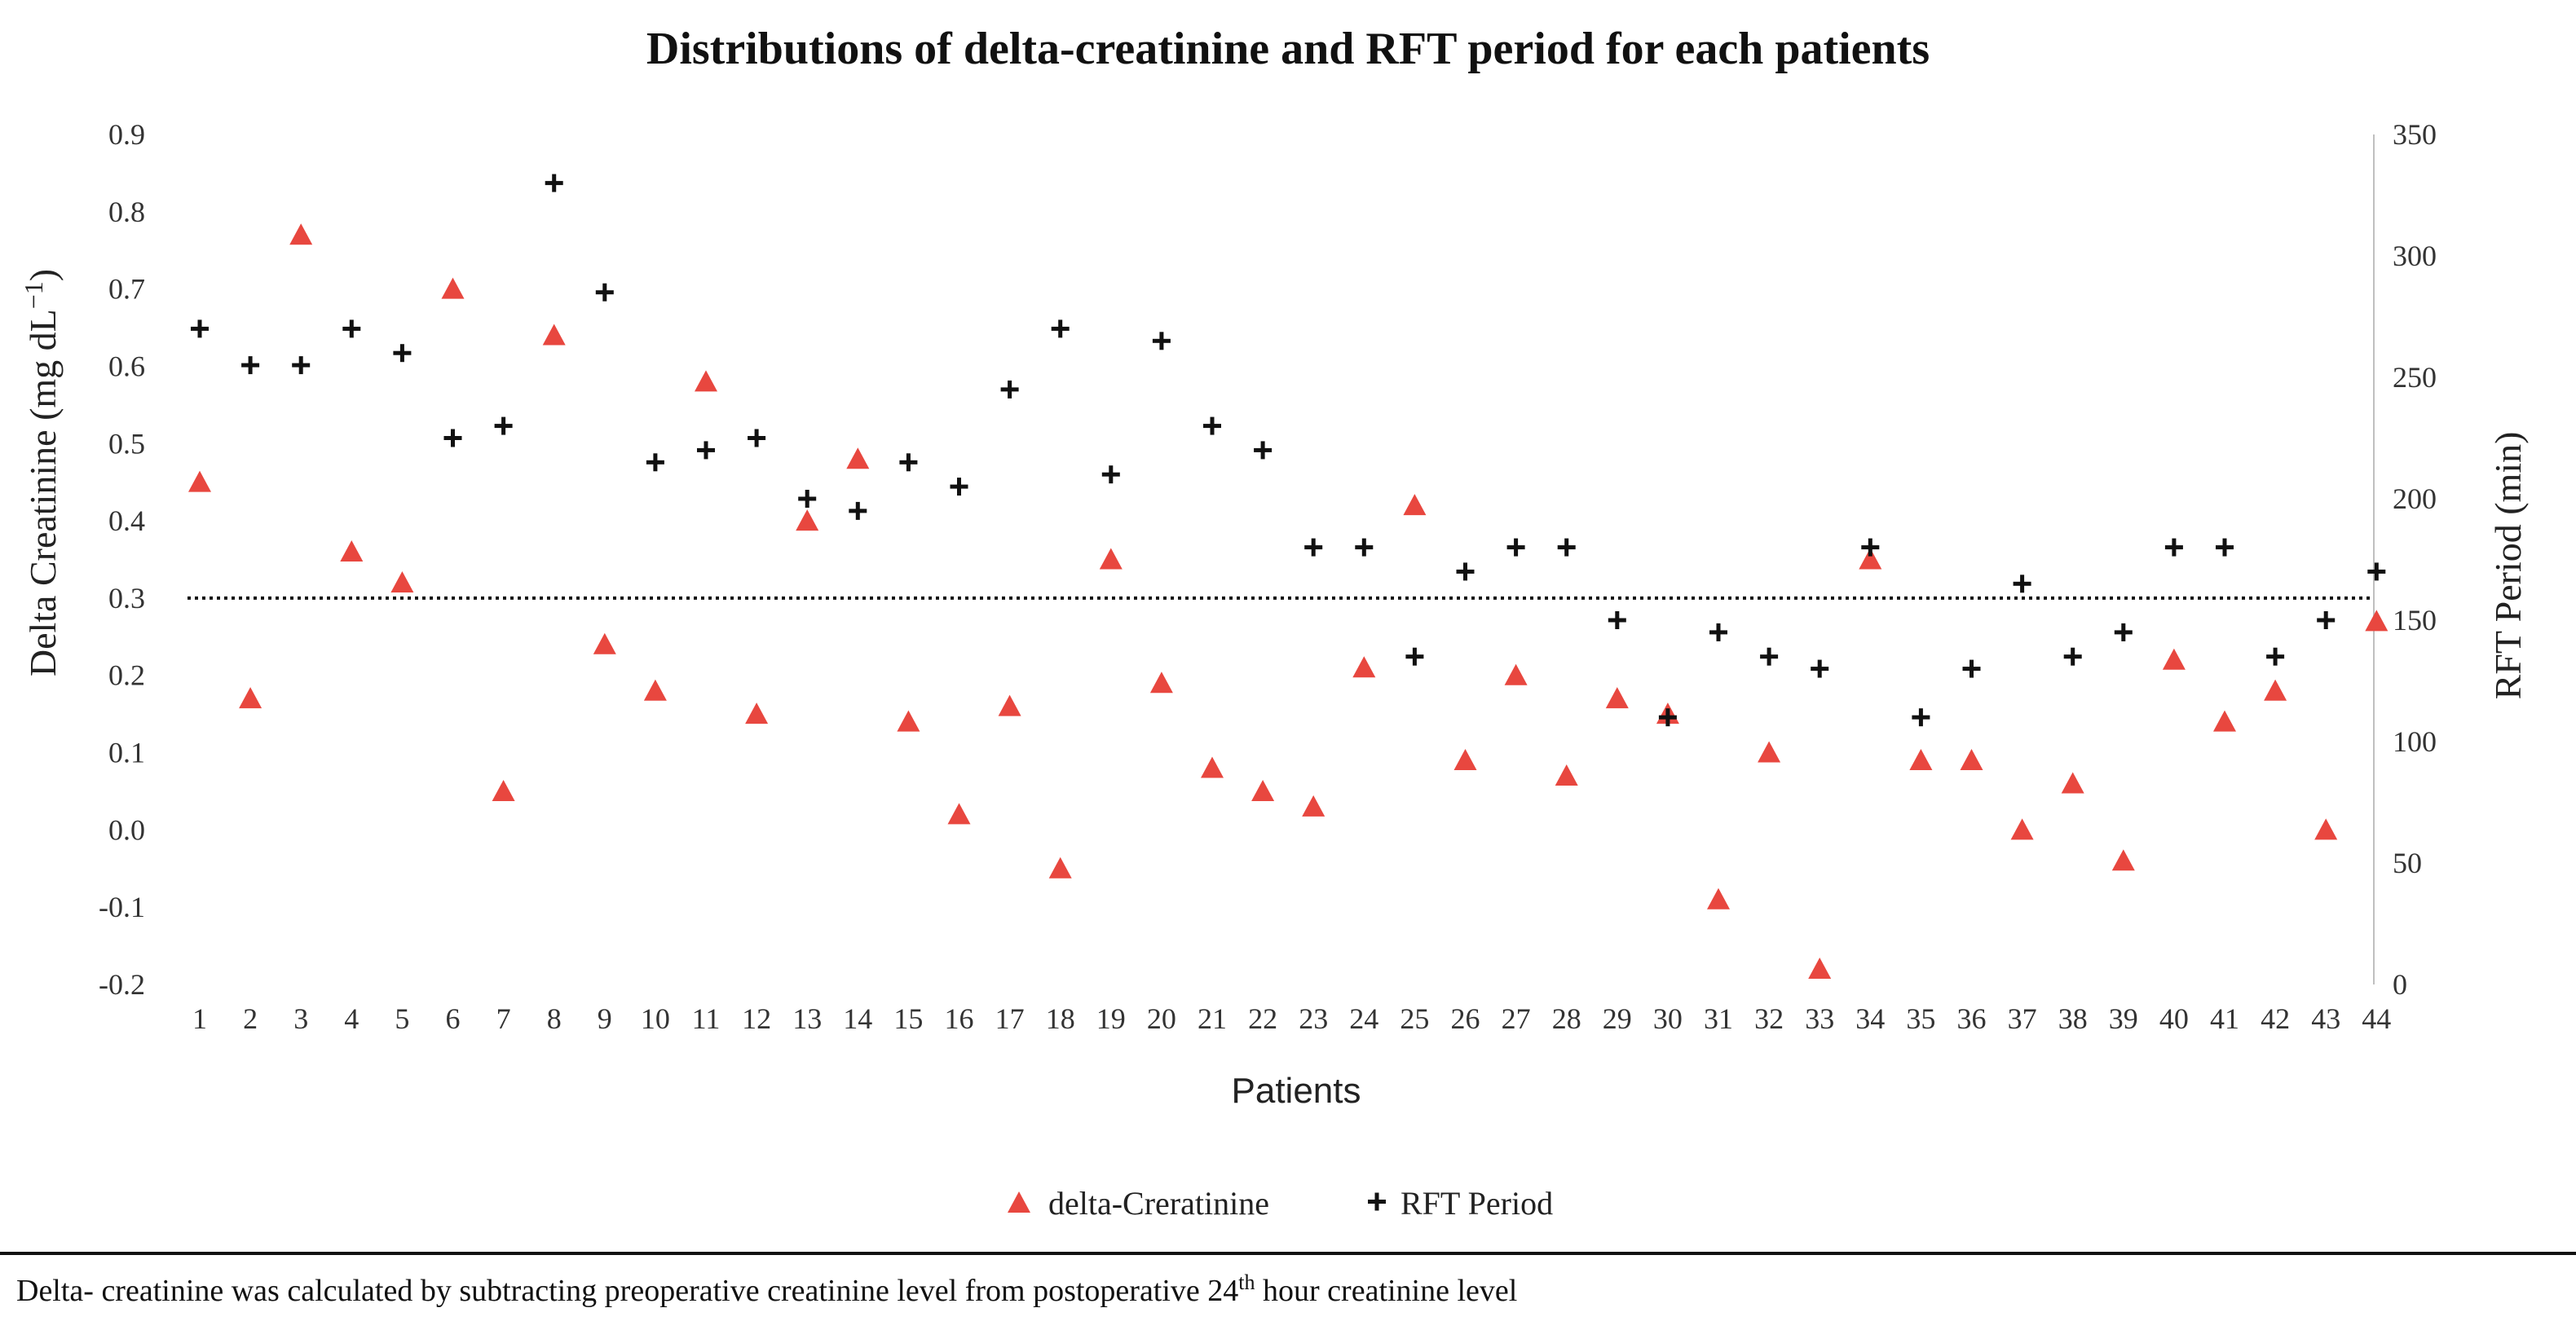 Image resolution: width=2576 pixels, height=1330 pixels. What do you see at coordinates (1313, 1018) in the screenshot?
I see `x-tick-label: 23` at bounding box center [1313, 1018].